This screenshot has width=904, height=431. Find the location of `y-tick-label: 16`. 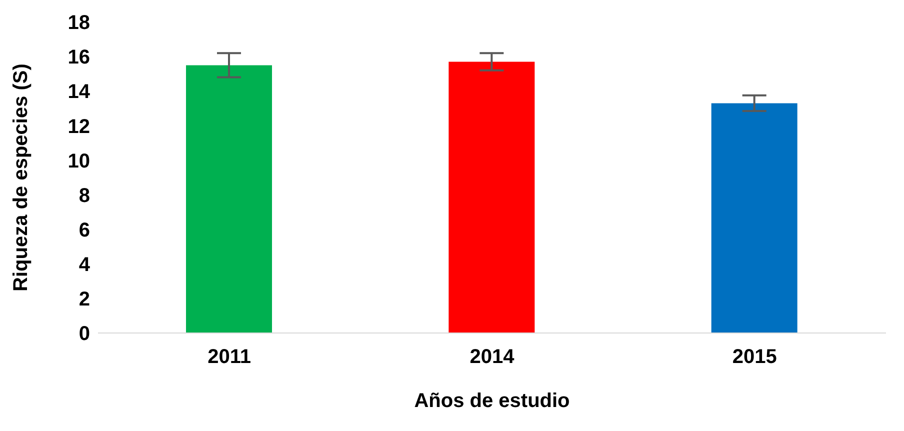

y-tick-label: 16 is located at coordinates (79, 57).